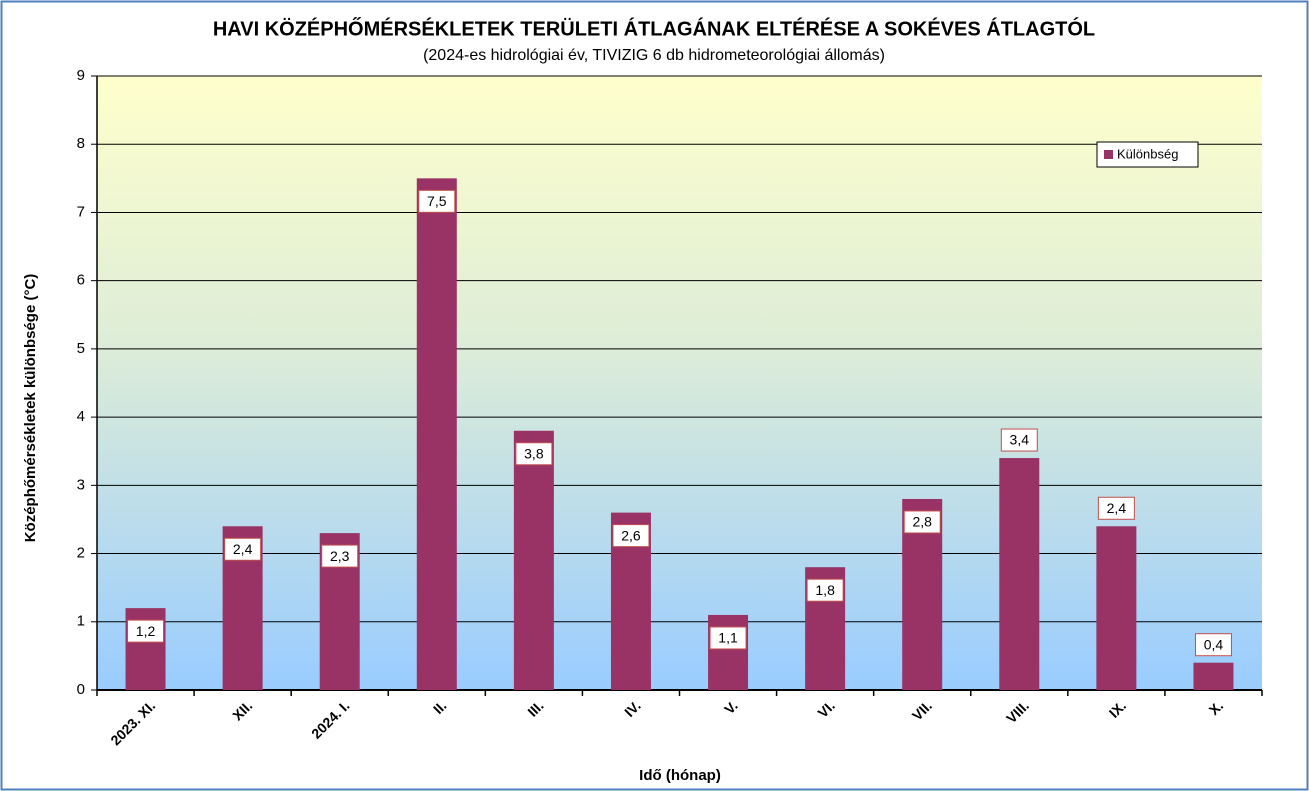 The image size is (1309, 791). I want to click on y-tick-label: 3, so click(81, 484).